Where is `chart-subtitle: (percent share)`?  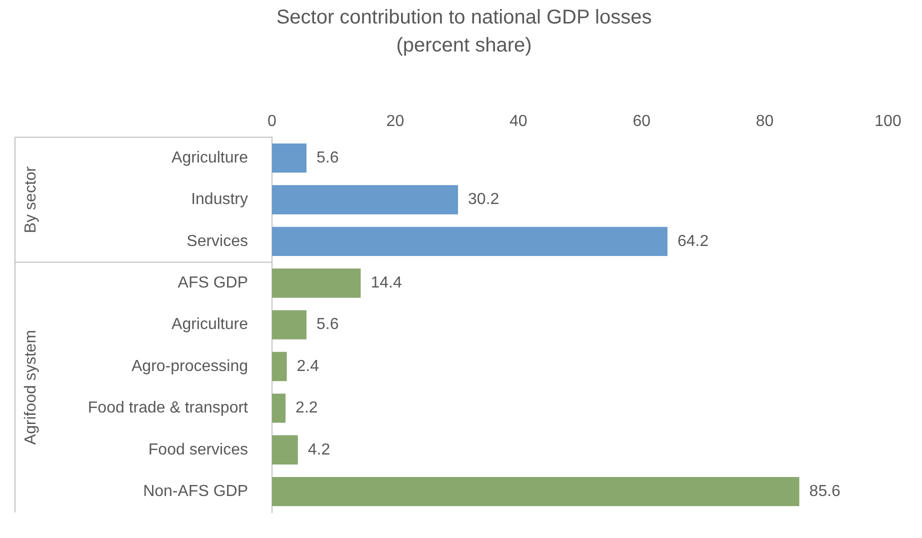 chart-subtitle: (percent share) is located at coordinates (464, 45).